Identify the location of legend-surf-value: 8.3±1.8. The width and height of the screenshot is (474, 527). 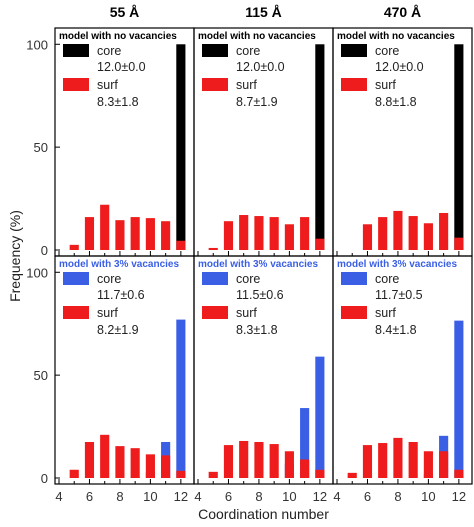
(257, 330).